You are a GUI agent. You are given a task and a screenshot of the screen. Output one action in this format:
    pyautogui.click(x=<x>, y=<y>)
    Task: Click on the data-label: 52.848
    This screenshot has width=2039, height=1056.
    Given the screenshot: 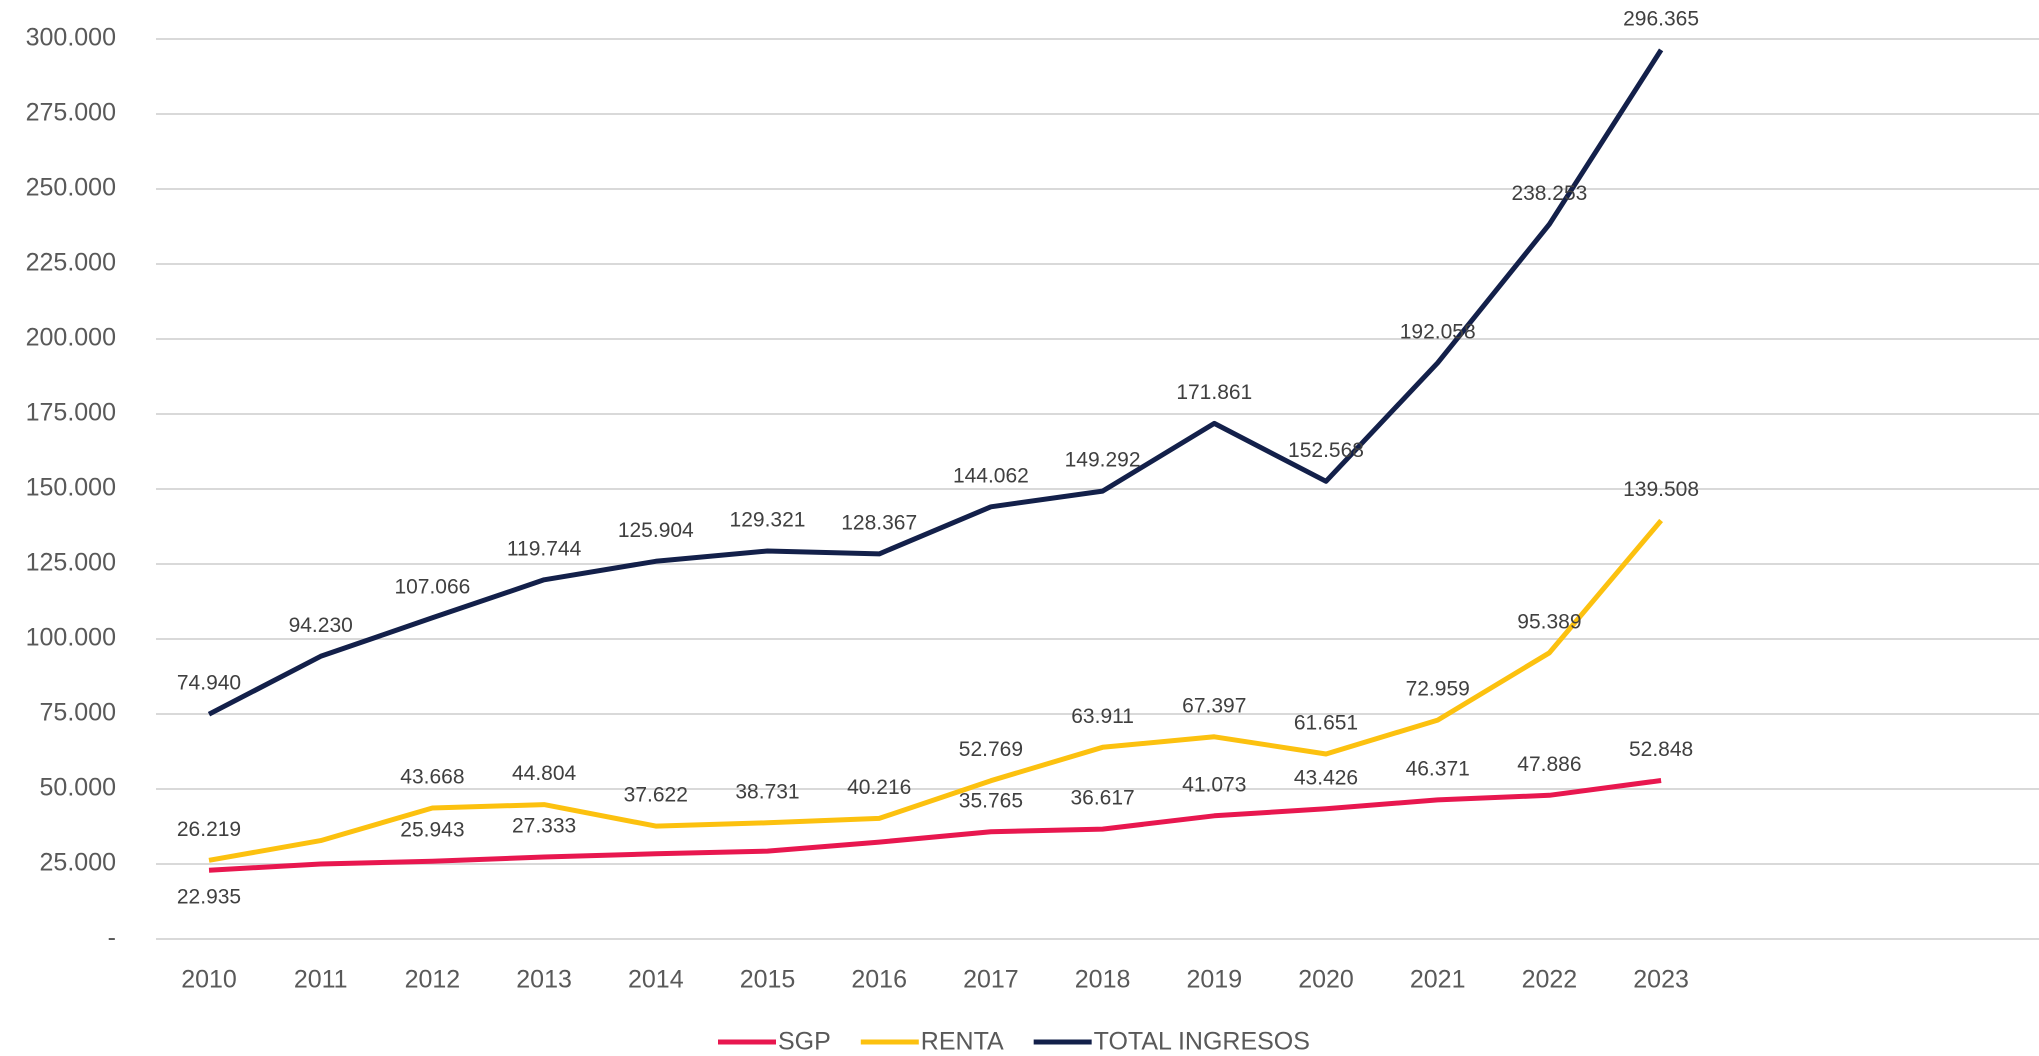 What is the action you would take?
    pyautogui.click(x=1661, y=749)
    